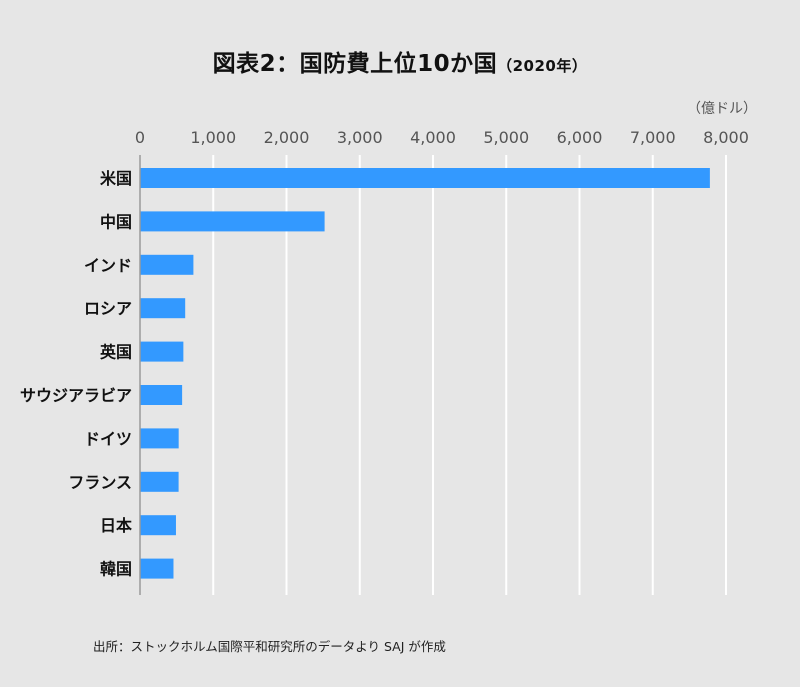 This screenshot has width=800, height=687. Describe the element at coordinates (726, 137) in the screenshot. I see `tick-label: 8,000` at that location.